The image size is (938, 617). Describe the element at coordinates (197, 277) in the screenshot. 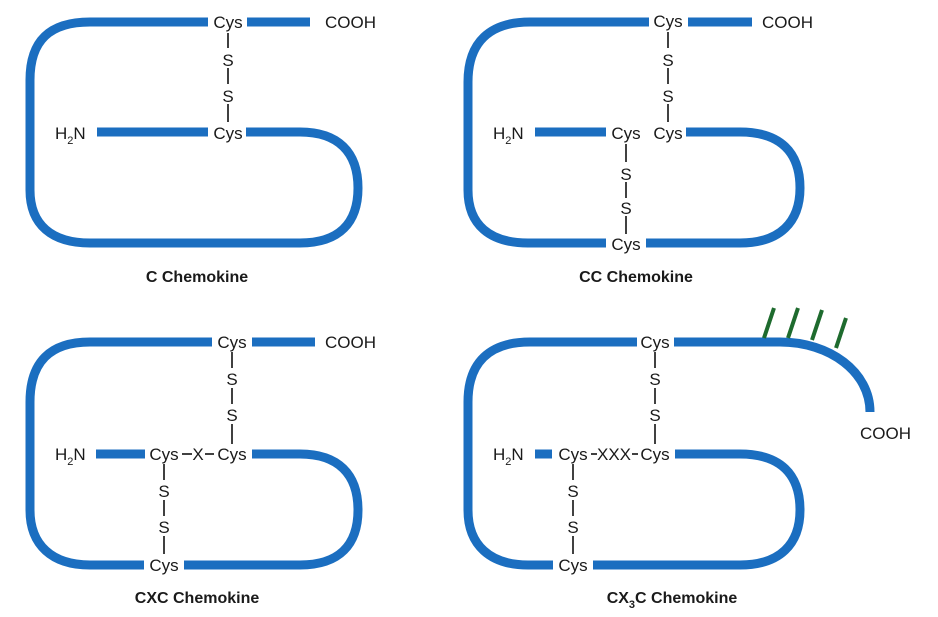

I see `panel-caption: C Chemokine` at that location.